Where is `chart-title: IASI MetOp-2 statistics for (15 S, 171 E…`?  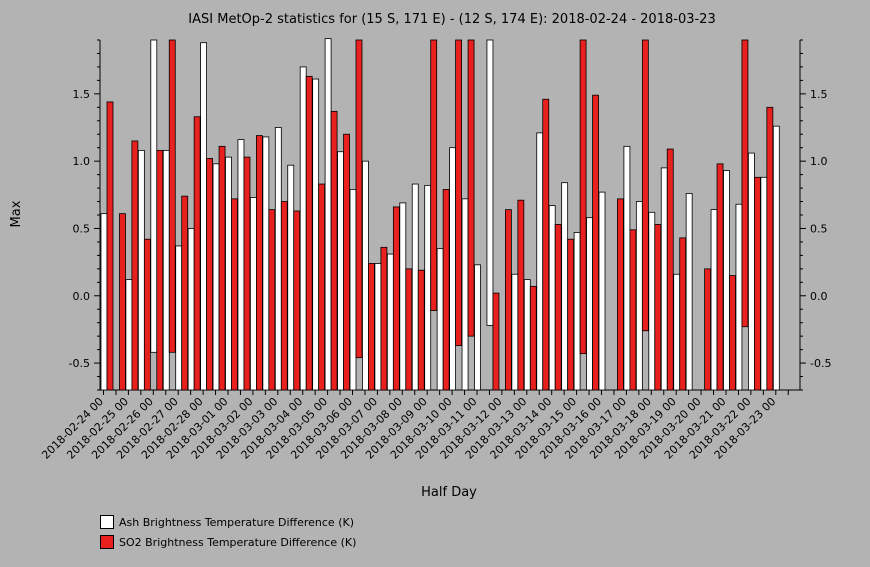
chart-title: IASI MetOp-2 statistics for (15 S, 171 E… is located at coordinates (451, 19).